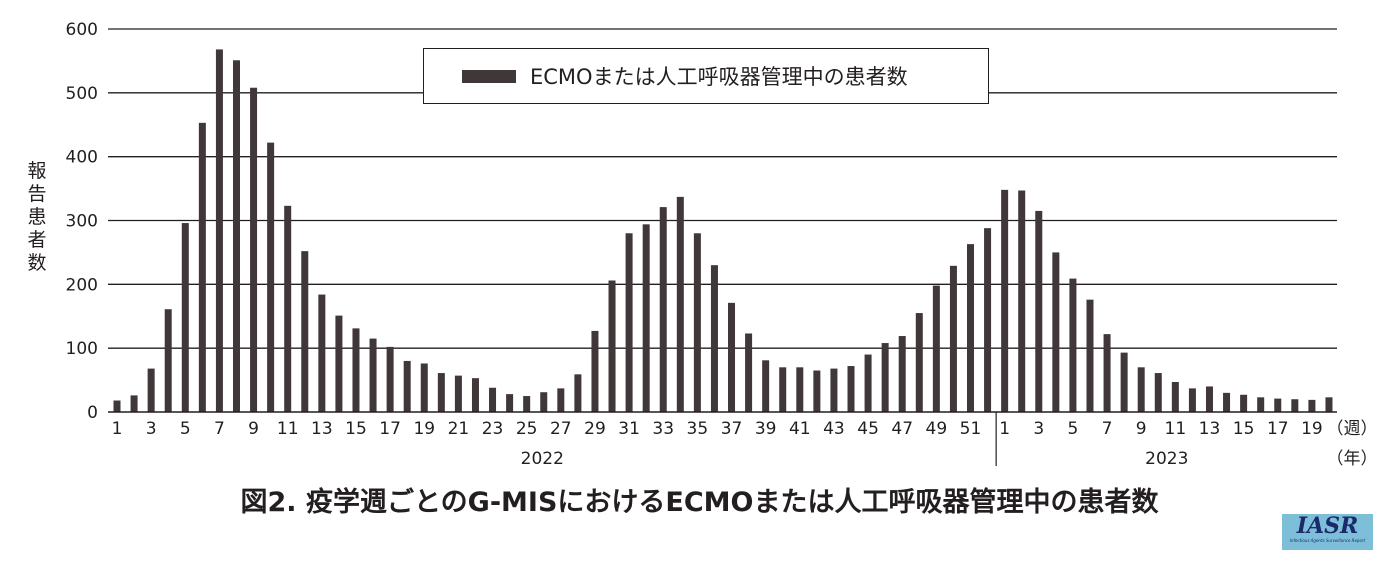 Image resolution: width=1399 pixels, height=565 pixels. I want to click on x-tick-label: 41, so click(800, 429).